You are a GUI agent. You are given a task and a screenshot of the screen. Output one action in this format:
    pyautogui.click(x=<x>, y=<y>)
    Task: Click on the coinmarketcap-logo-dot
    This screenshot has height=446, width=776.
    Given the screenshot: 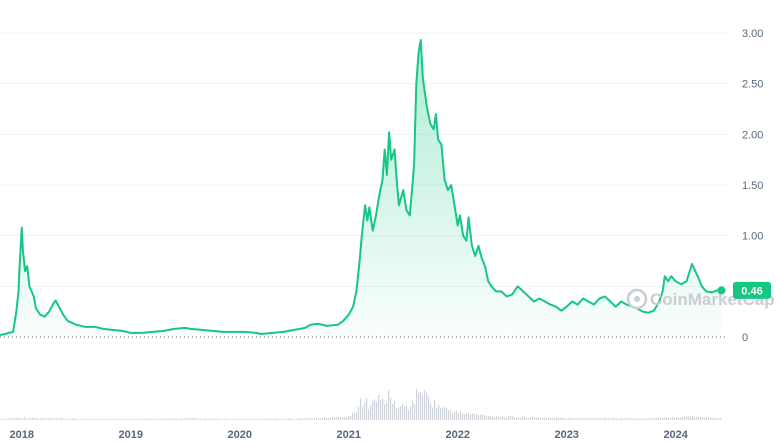 What is the action you would take?
    pyautogui.click(x=637, y=299)
    